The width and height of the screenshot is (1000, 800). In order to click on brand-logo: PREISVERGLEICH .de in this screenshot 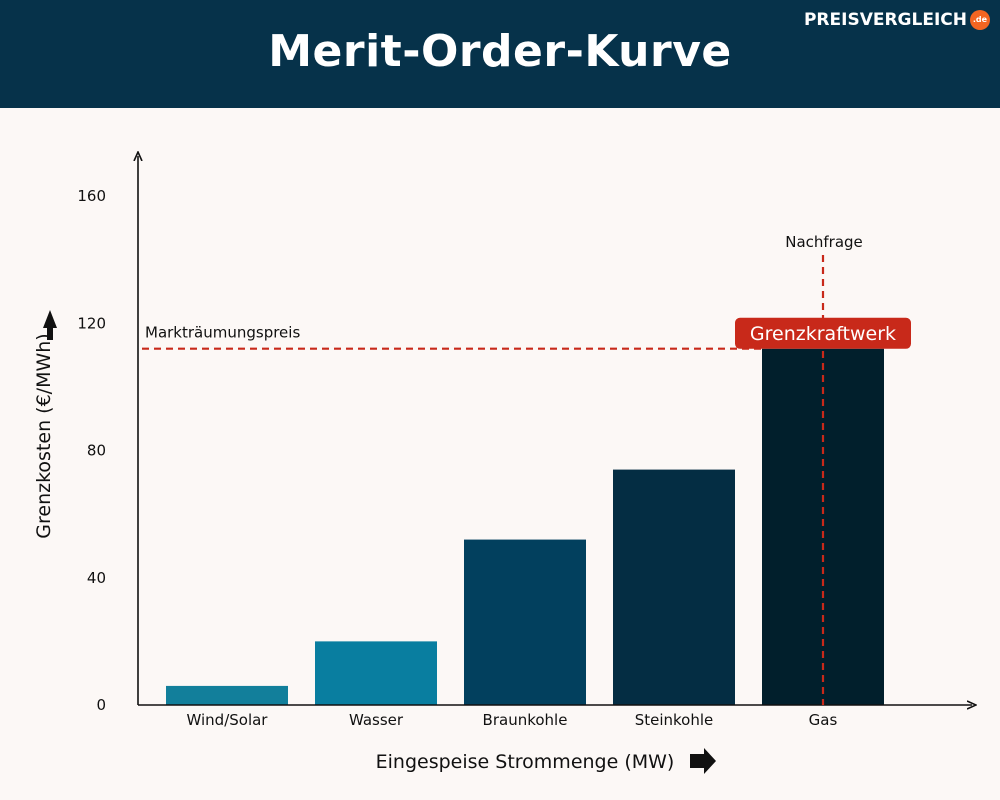, I will do `click(897, 20)`.